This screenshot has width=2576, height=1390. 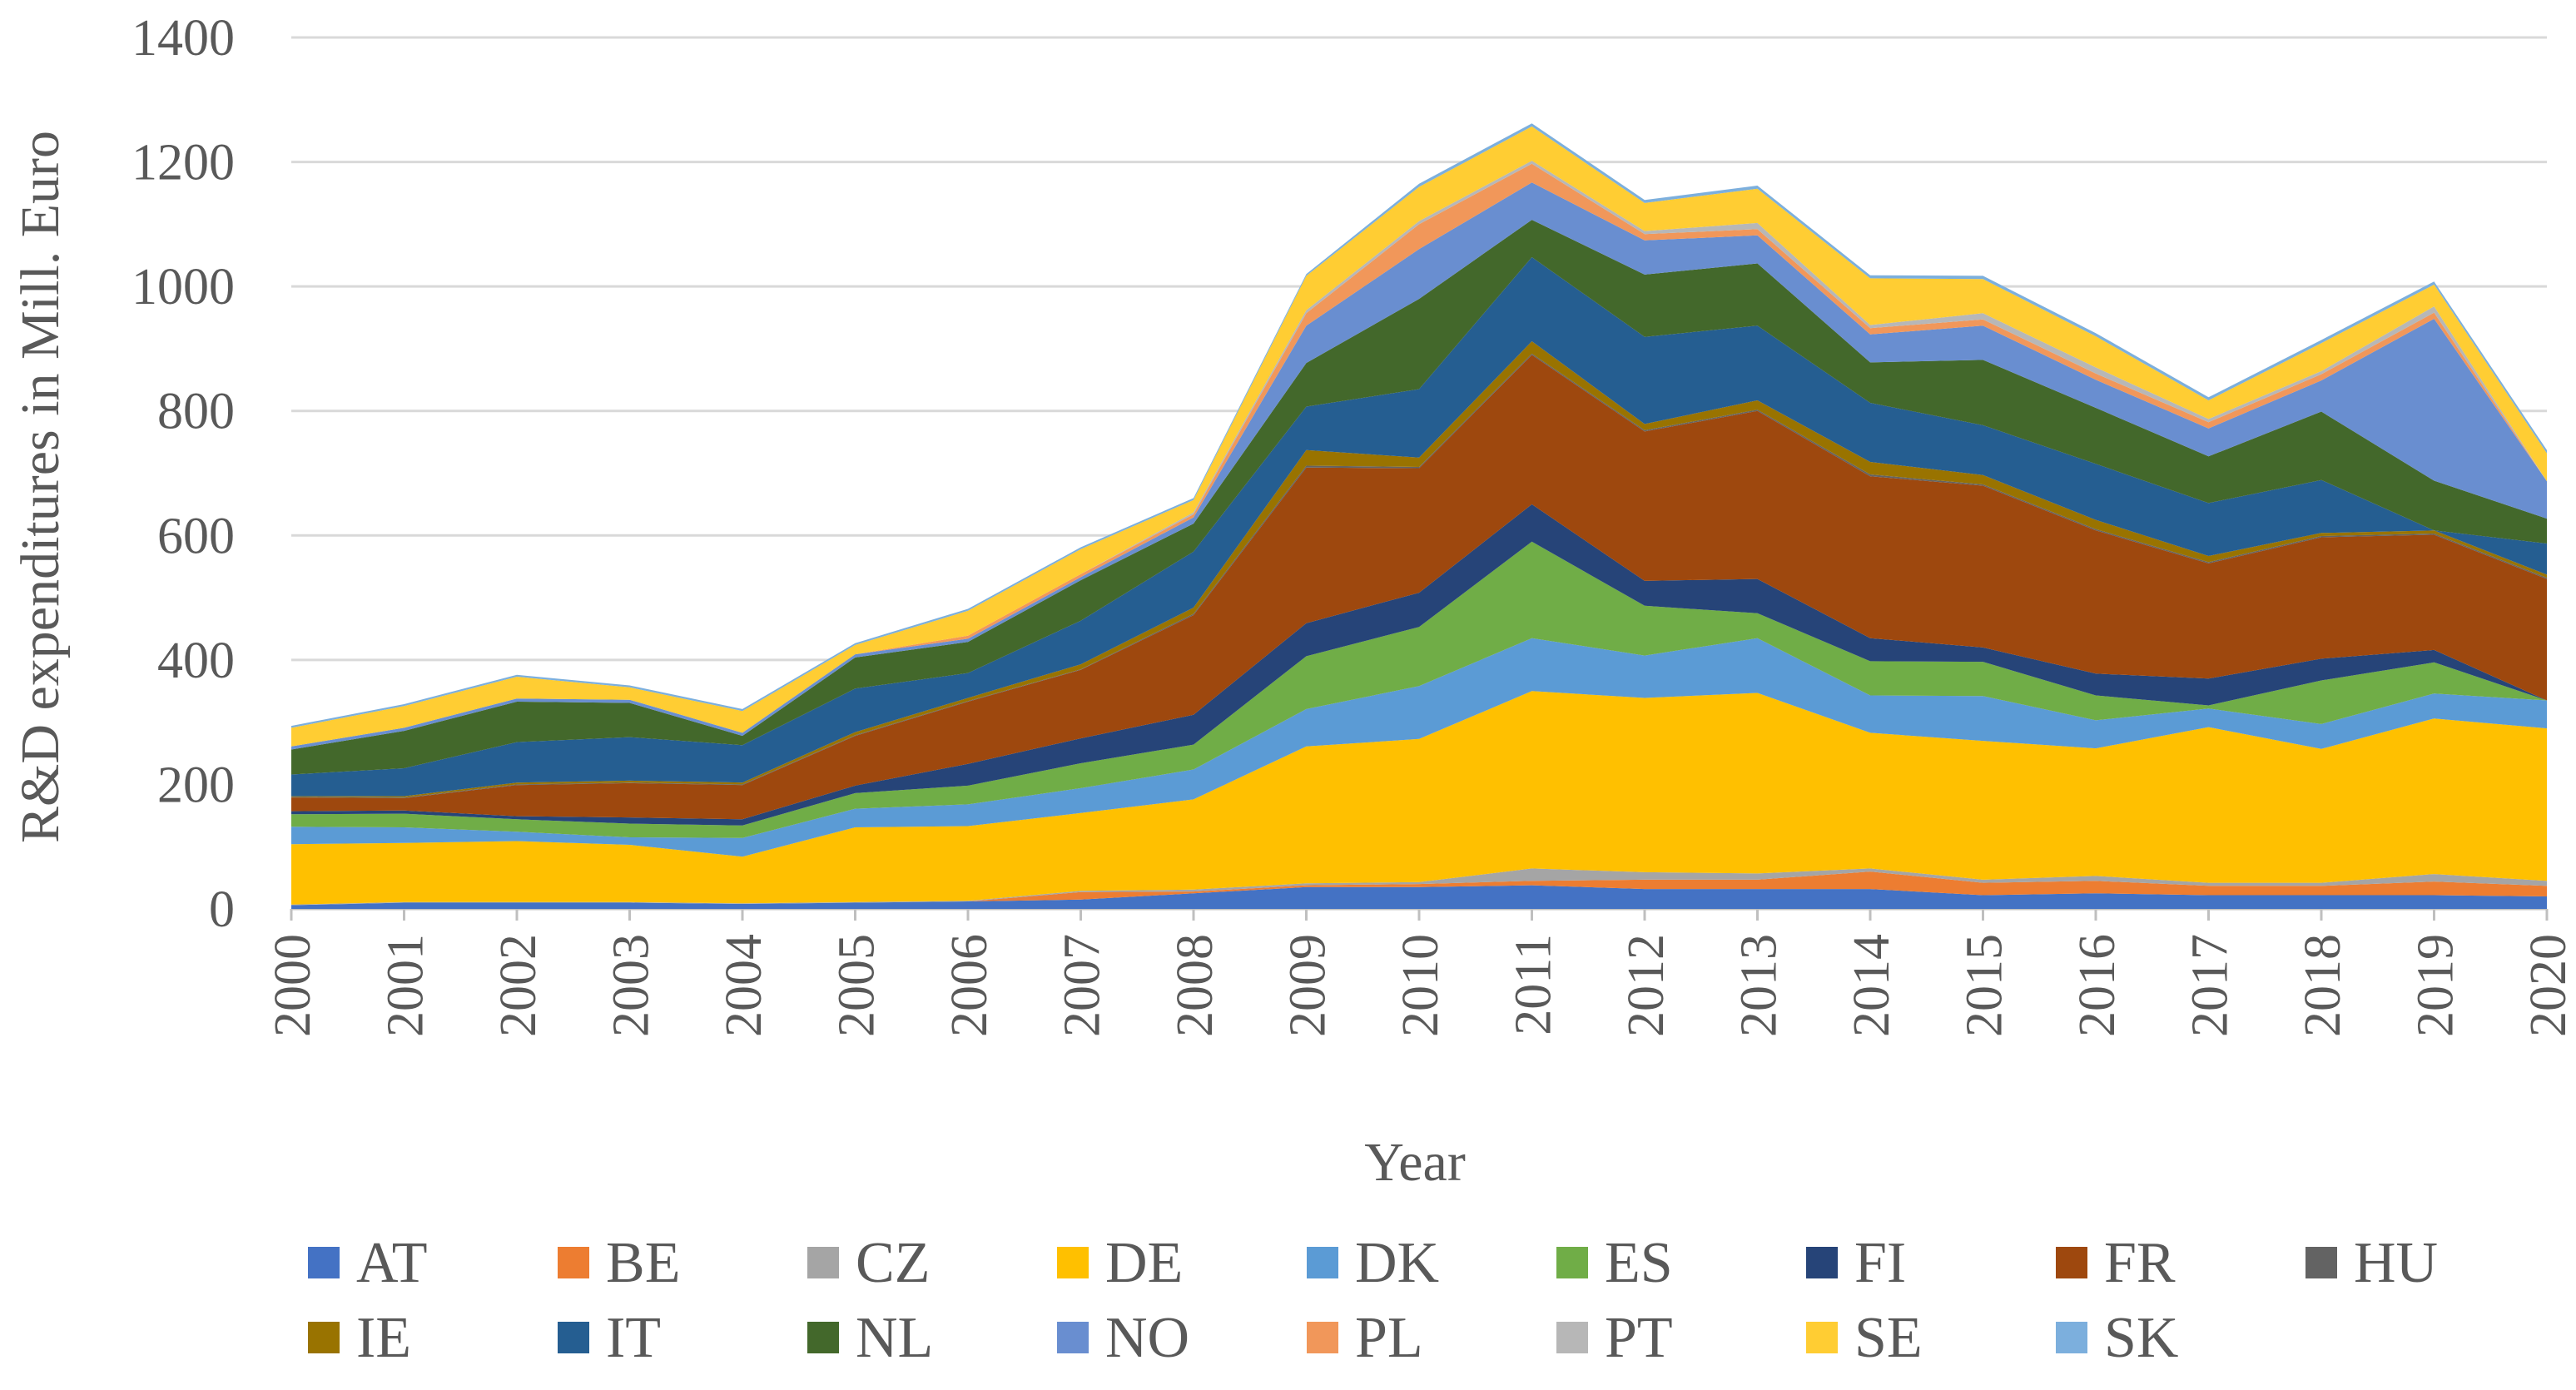 I want to click on x-tick-label: 2002, so click(x=518, y=985).